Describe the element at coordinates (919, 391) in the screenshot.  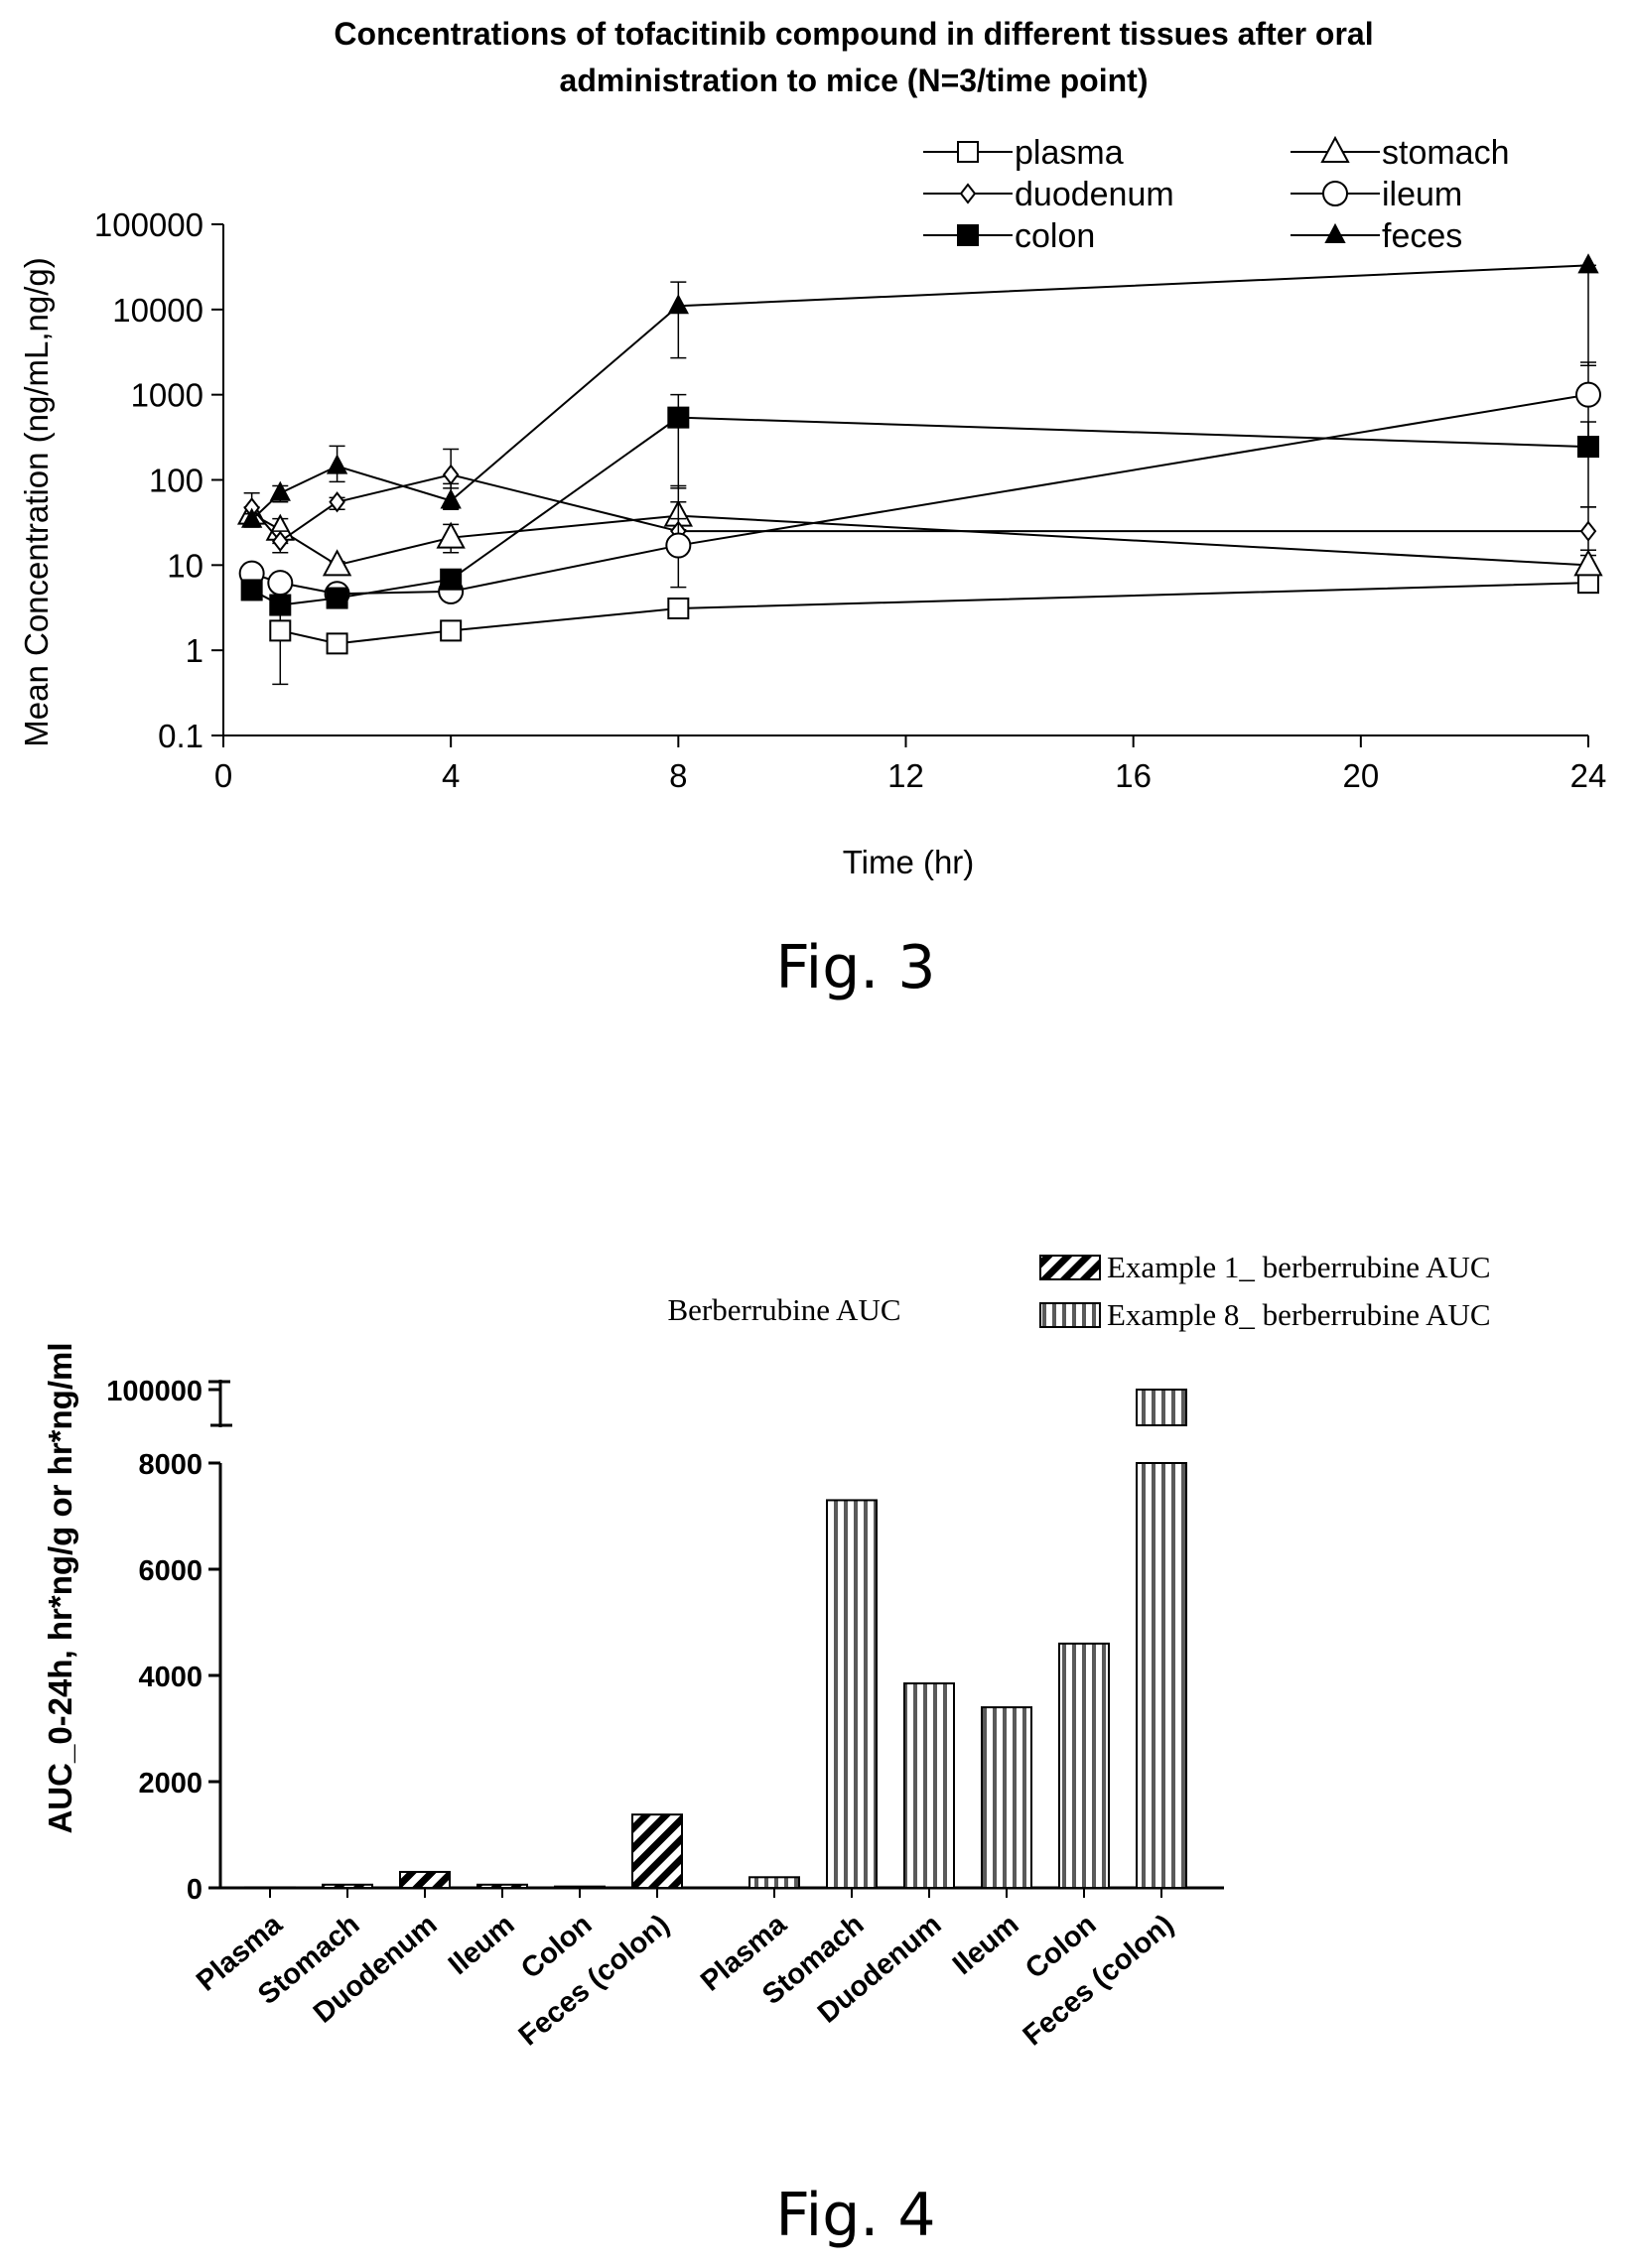
I see `fig3-series-feces` at that location.